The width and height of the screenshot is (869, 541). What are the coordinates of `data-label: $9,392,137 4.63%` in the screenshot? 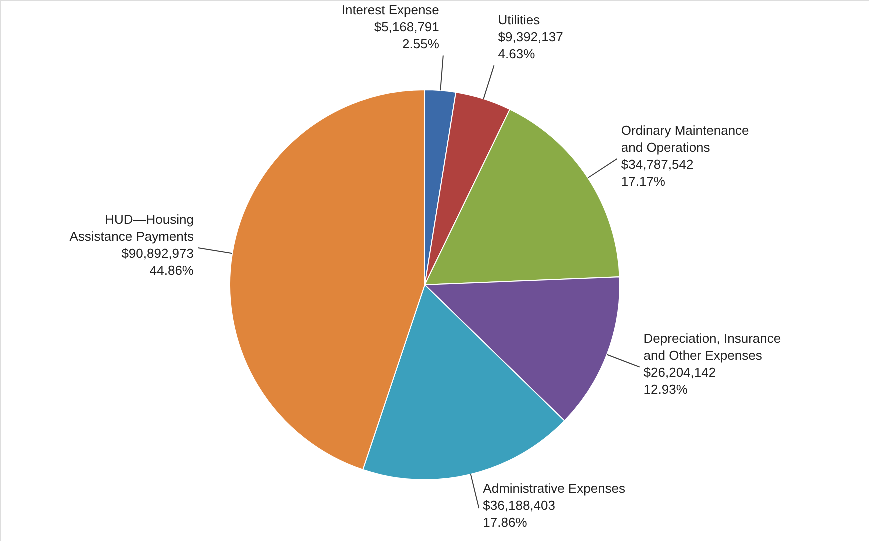 It's located at (531, 46).